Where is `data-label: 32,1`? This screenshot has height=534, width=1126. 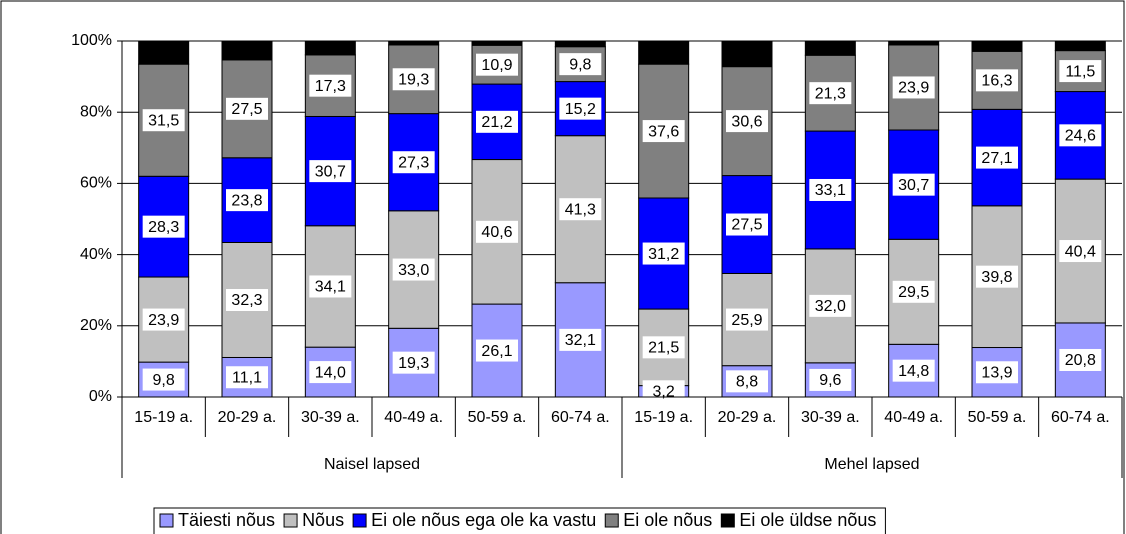 data-label: 32,1 is located at coordinates (580, 340).